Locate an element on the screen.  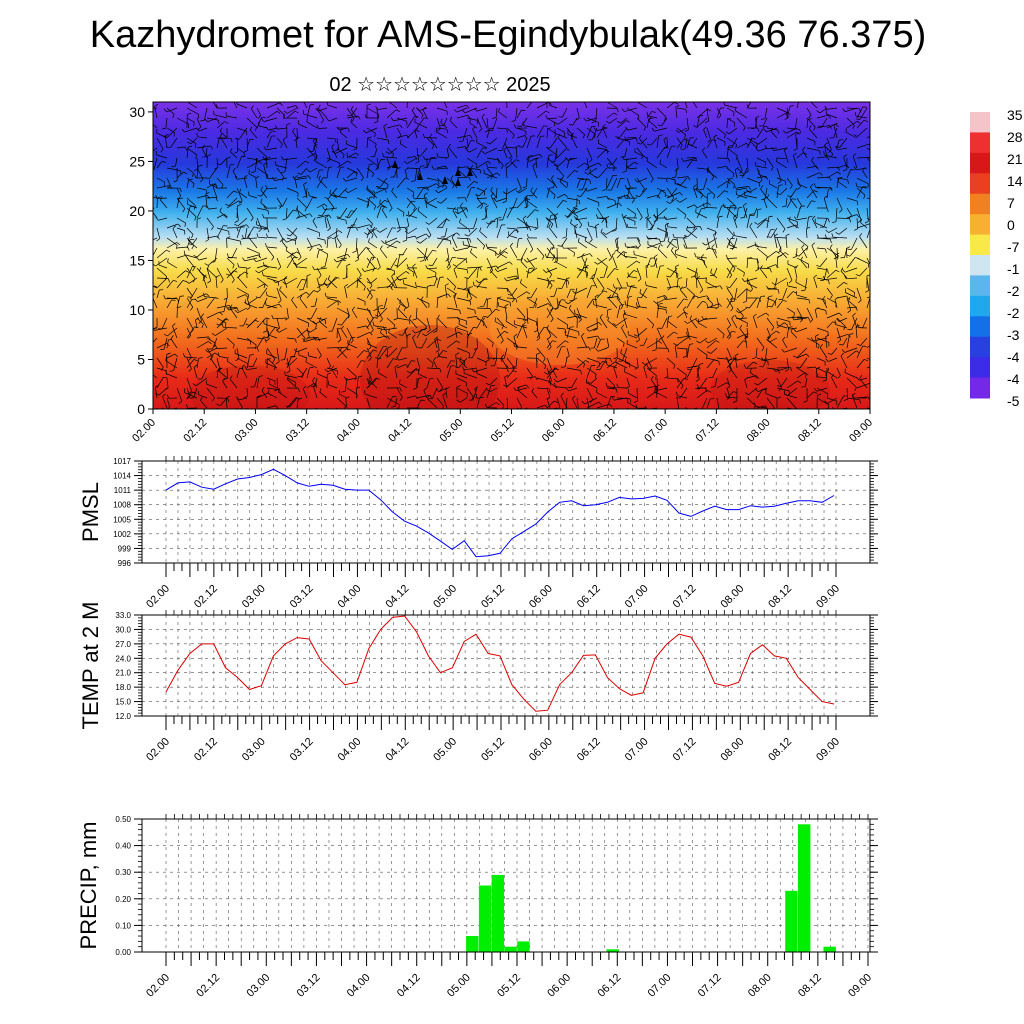
y-tick-label: 1011 is located at coordinates (123, 490).